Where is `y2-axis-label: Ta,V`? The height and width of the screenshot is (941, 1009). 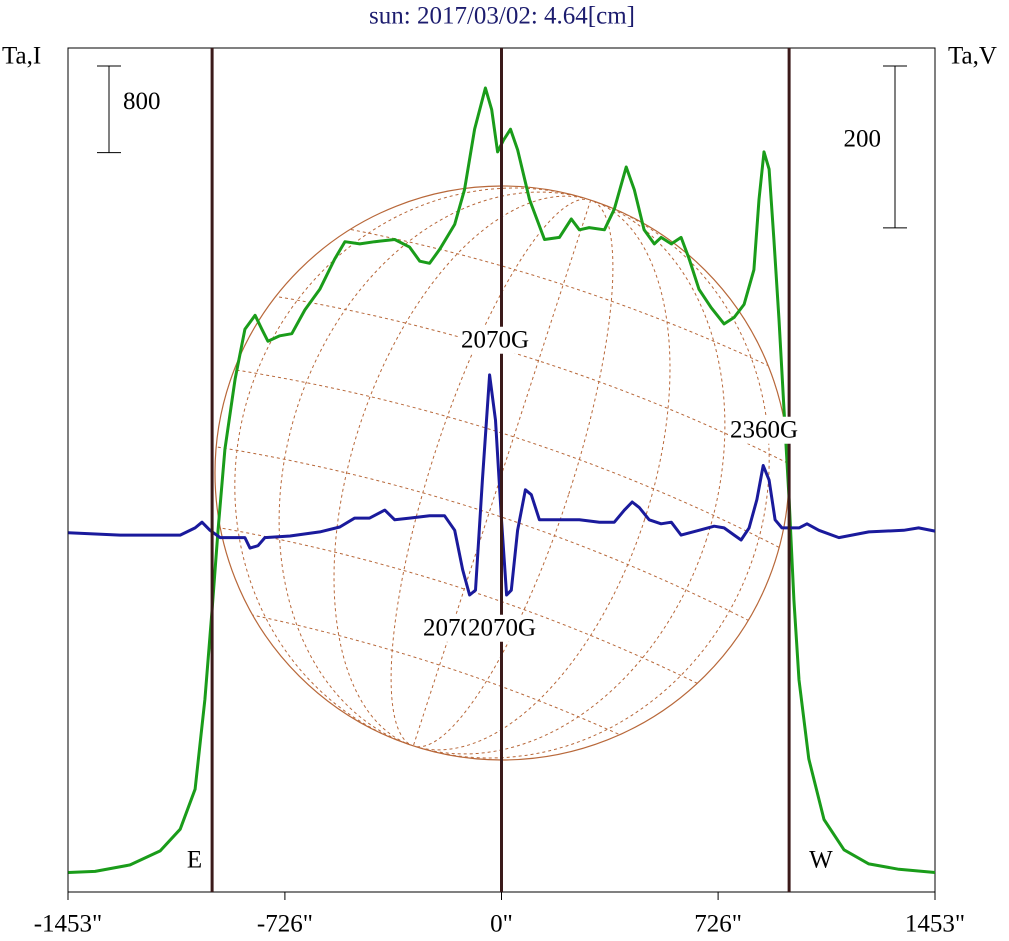 y2-axis-label: Ta,V is located at coordinates (972, 56).